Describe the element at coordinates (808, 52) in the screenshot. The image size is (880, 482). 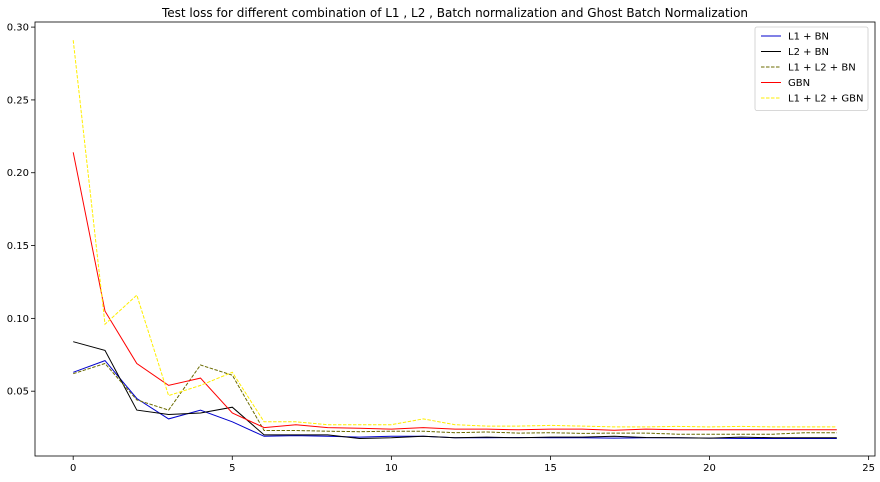
I see `legend-label: L2 + BN` at that location.